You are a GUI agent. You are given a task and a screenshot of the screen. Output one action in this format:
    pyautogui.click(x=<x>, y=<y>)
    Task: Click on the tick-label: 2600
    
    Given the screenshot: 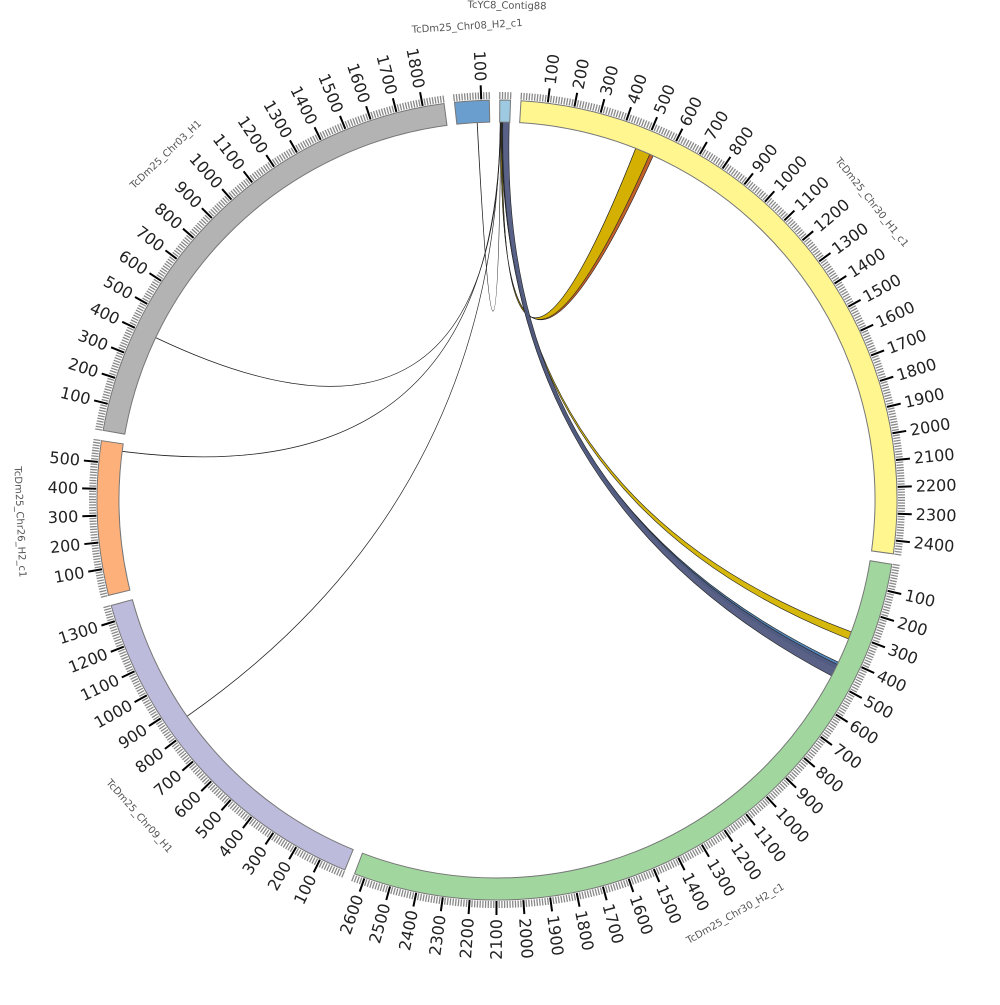 What is the action you would take?
    pyautogui.click(x=351, y=914)
    